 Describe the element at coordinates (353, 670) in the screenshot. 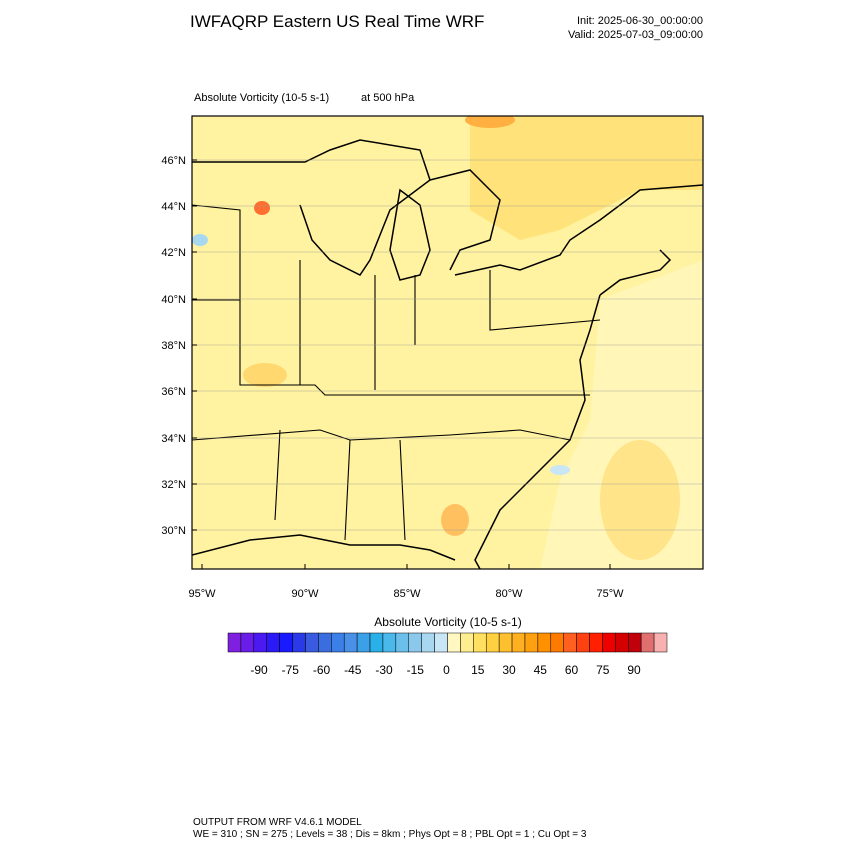

I see `colorbar-tick-label: -45` at that location.